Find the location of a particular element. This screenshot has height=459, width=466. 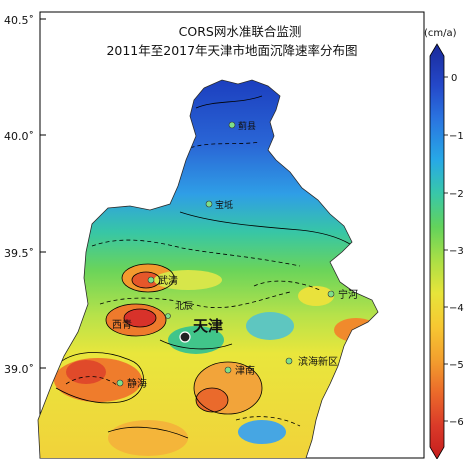

colorbar: (cm/a) 0 −1 −2 −3 −4 −5 −6 is located at coordinates (444, 243).